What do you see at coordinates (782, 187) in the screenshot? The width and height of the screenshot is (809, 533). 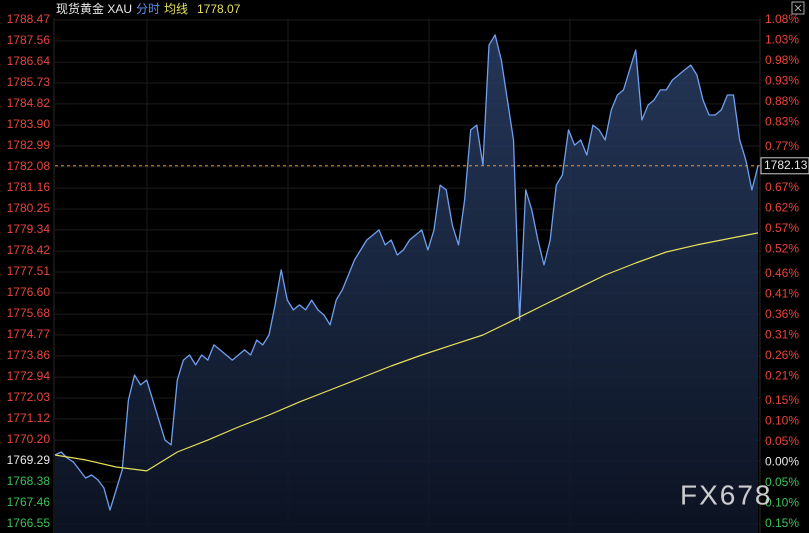 I see `y2-tick-label: 0.67%` at bounding box center [782, 187].